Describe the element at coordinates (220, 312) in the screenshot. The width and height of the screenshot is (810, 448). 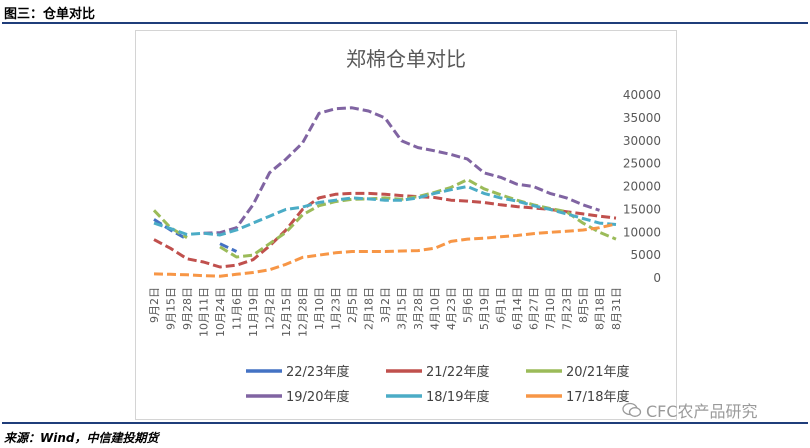
I see `x-tick-label: 10月24日` at that location.